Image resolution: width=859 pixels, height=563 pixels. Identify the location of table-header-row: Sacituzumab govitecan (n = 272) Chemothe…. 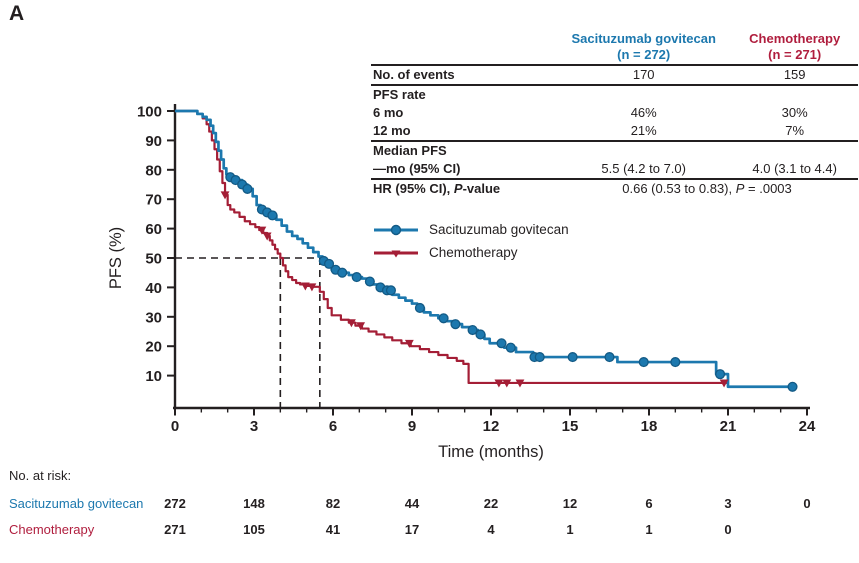
(614, 48).